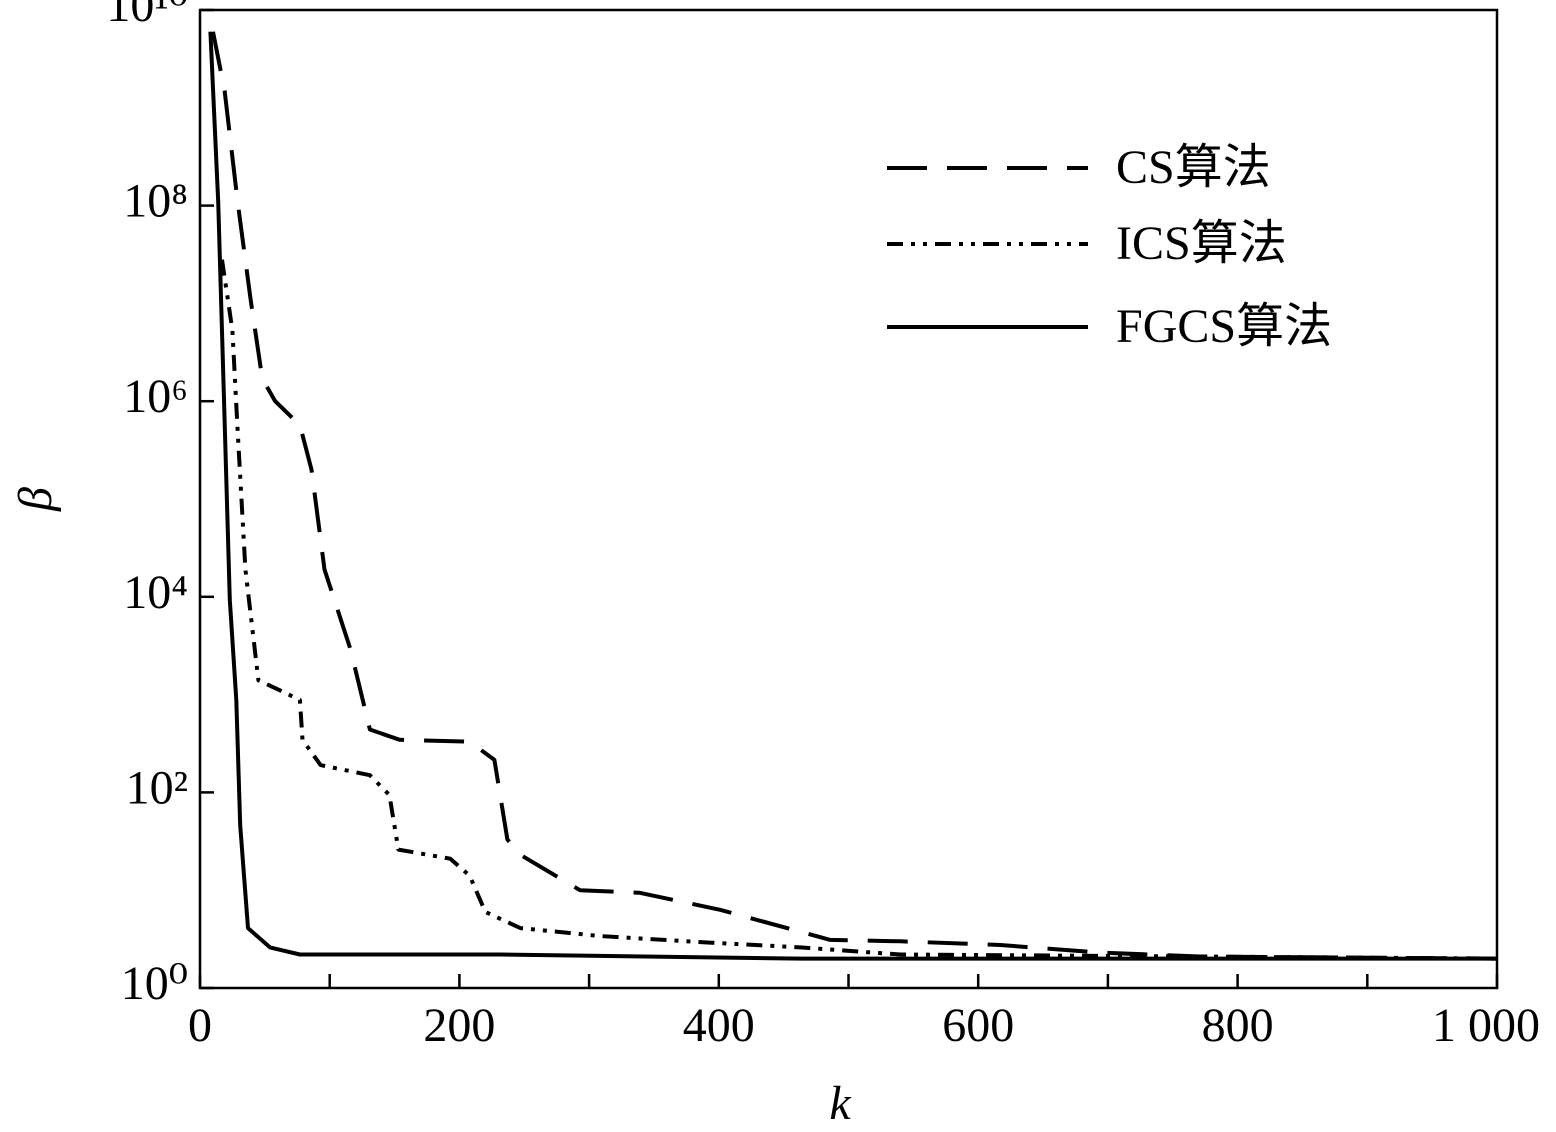 The image size is (1556, 1132). Describe the element at coordinates (978, 1025) in the screenshot. I see `x-tick-label: 600` at that location.